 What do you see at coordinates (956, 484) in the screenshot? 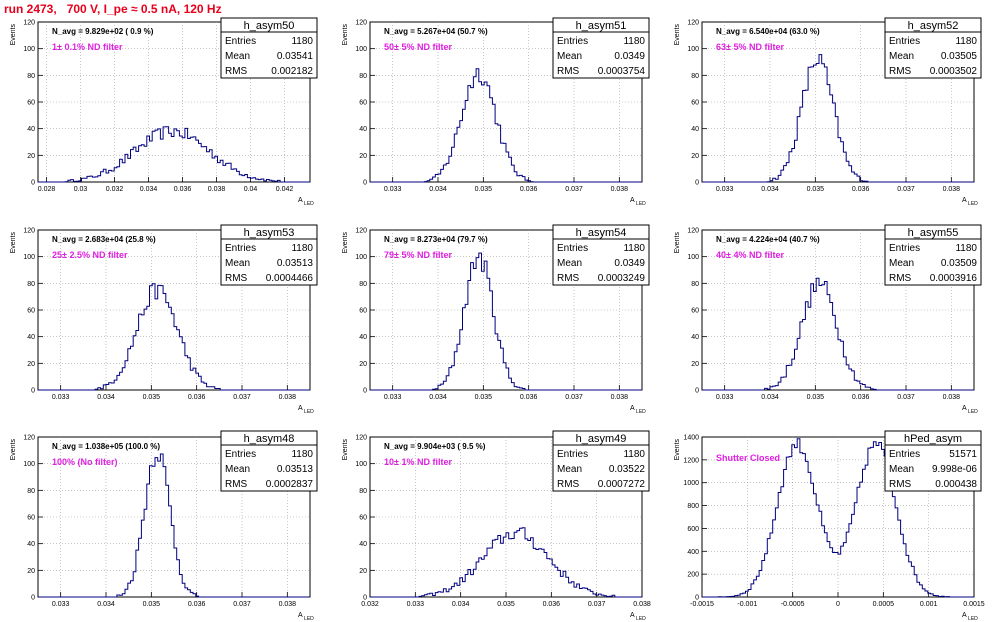
I see `stats-rms-value: 0.000438` at bounding box center [956, 484].